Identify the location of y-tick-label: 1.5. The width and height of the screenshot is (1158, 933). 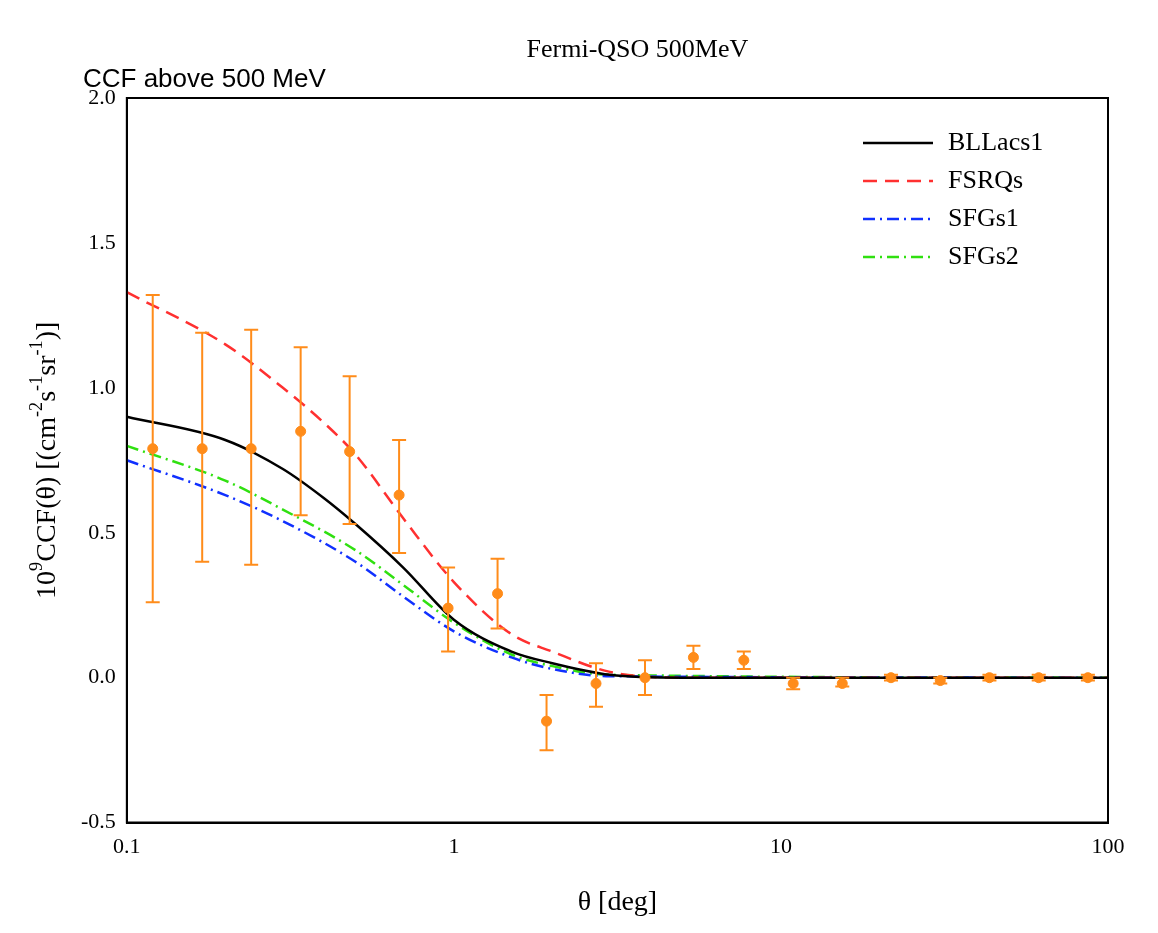
(102, 241).